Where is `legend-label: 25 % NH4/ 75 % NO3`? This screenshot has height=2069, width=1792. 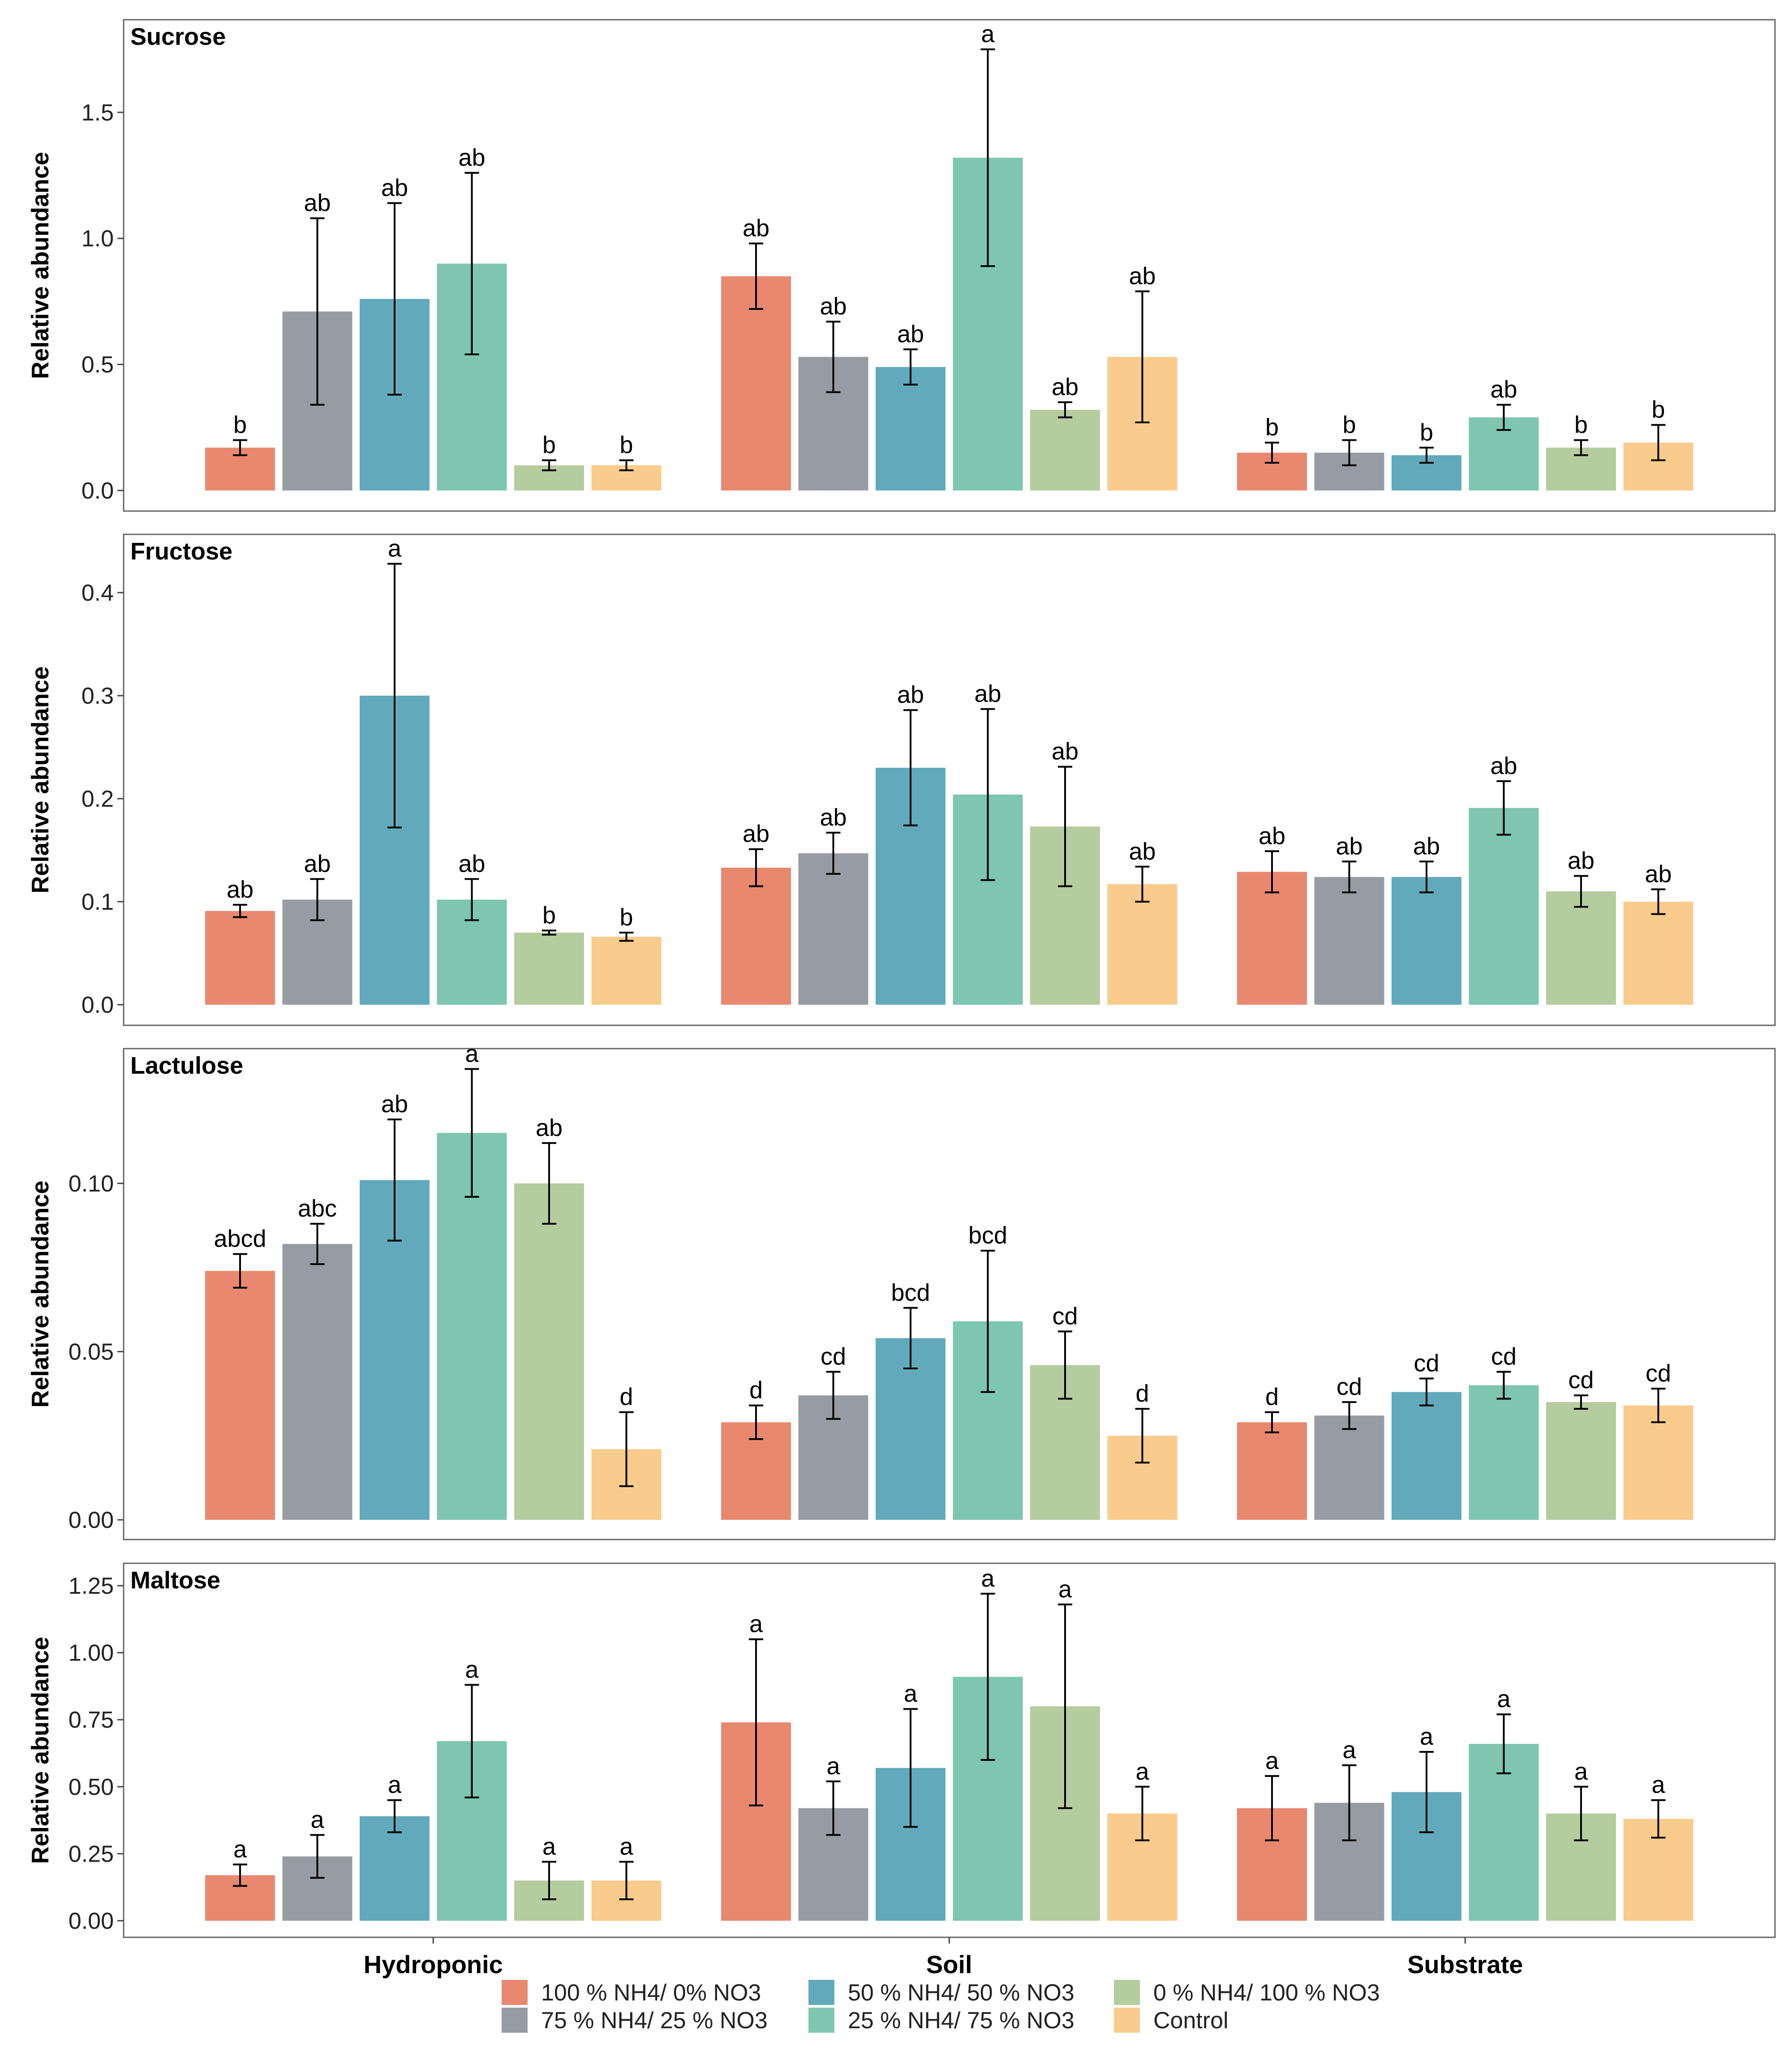
legend-label: 25 % NH4/ 75 % NO3 is located at coordinates (961, 2021).